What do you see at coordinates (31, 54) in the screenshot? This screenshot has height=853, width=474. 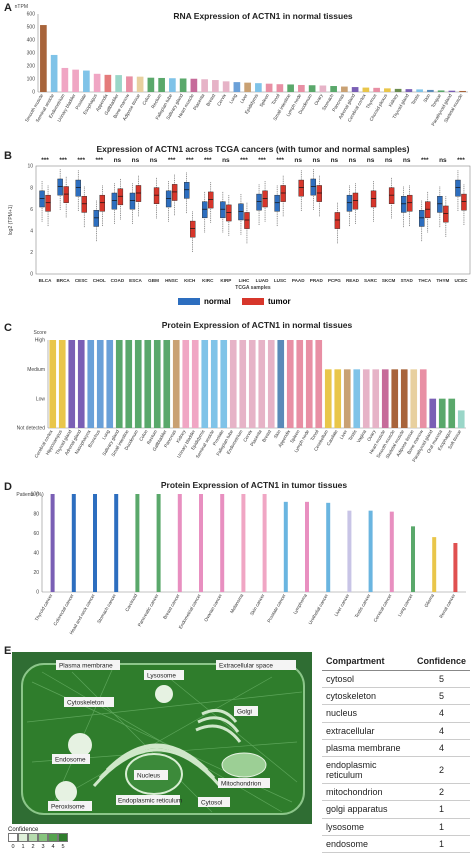 I see `chart-a-ytick: 300` at bounding box center [31, 54].